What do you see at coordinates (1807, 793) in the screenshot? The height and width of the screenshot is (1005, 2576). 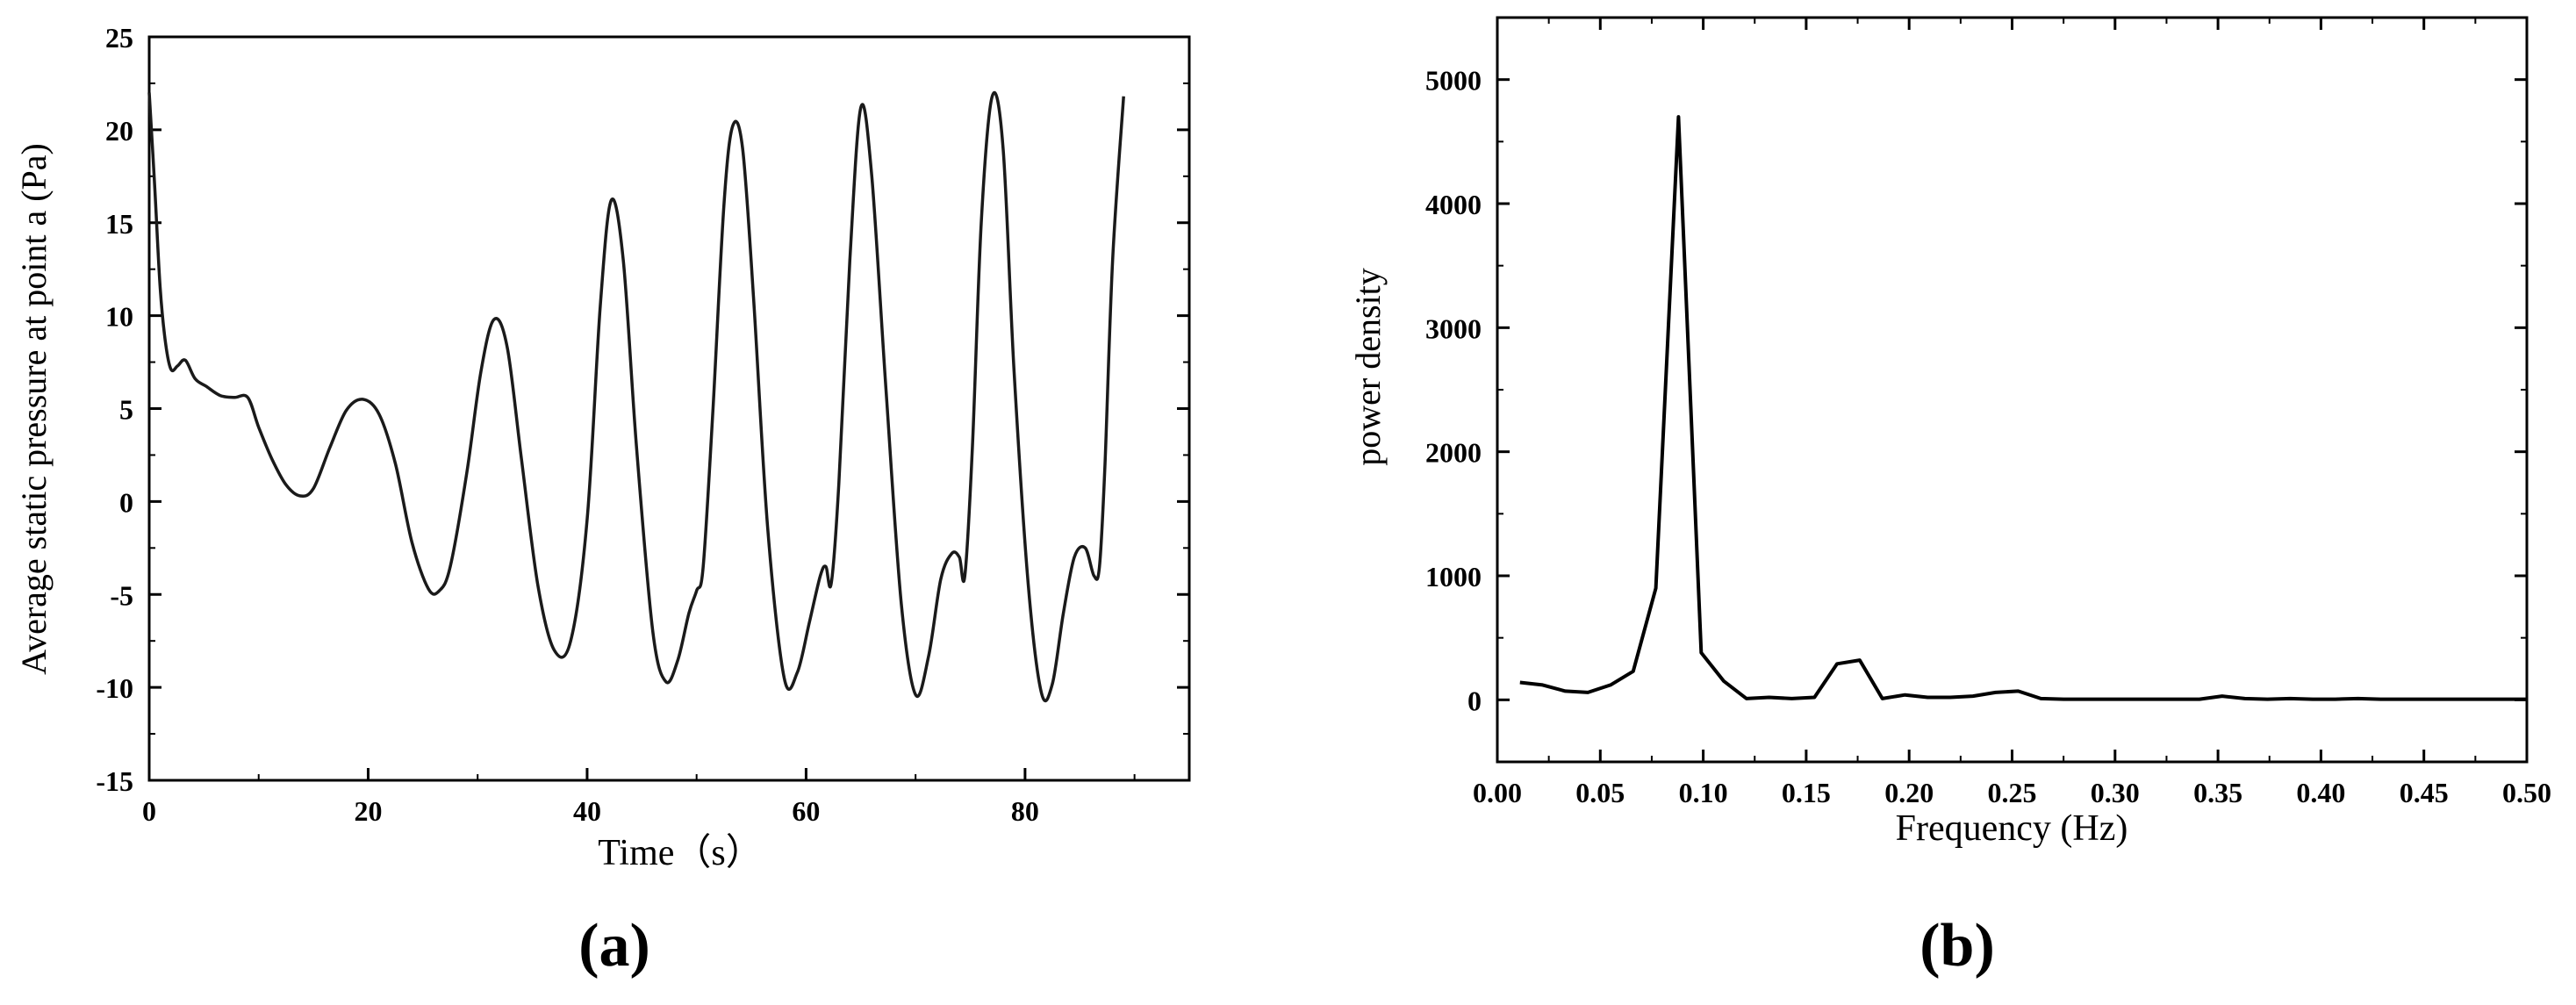 I see `x-tick-label-b: 0.15` at bounding box center [1807, 793].